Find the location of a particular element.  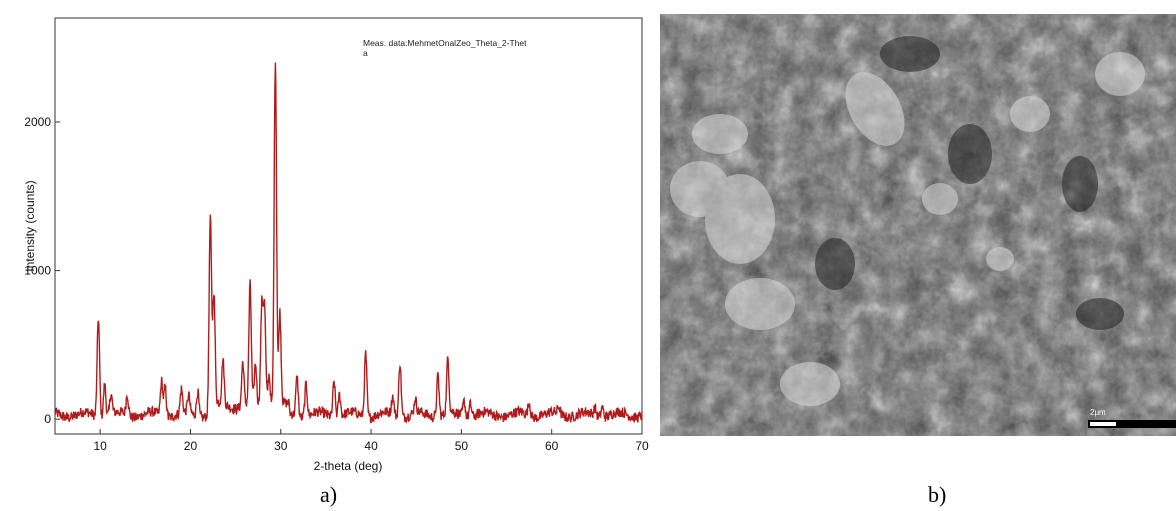

scale-bar-label: 2μm is located at coordinates (1098, 412).